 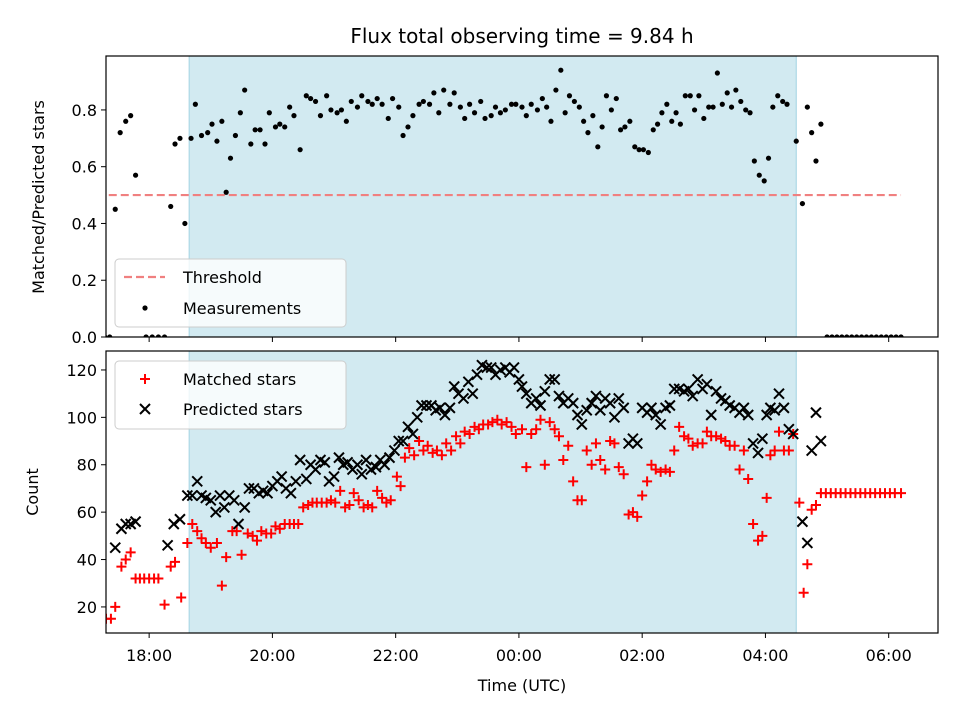 I want to click on top-legend-box, so click(x=230, y=293).